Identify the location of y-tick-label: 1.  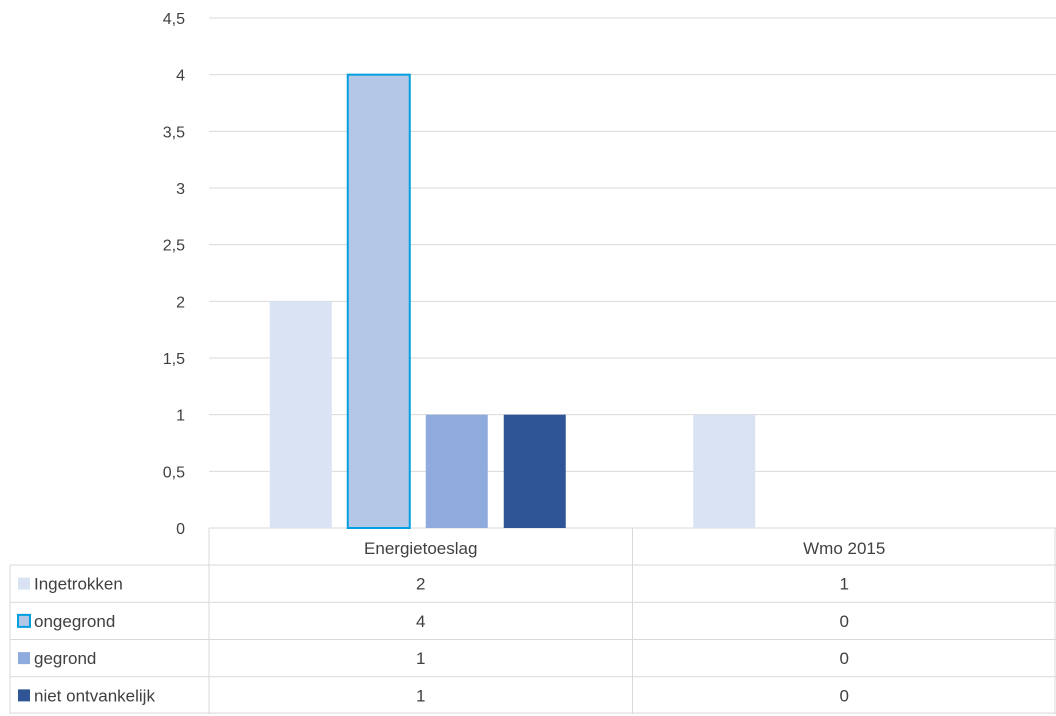
(180, 416).